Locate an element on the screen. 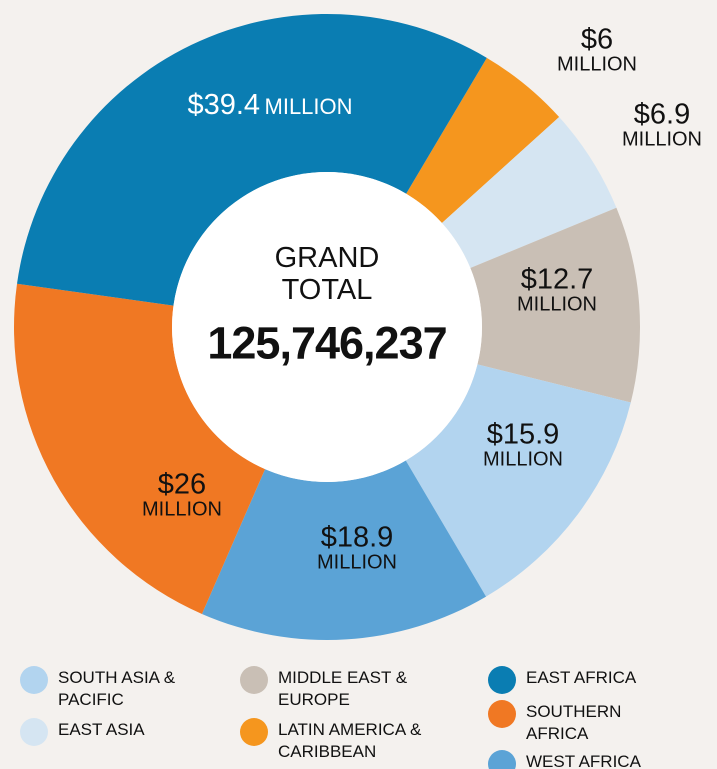 This screenshot has width=717, height=769. value-label: $18.9 MILLION is located at coordinates (357, 547).